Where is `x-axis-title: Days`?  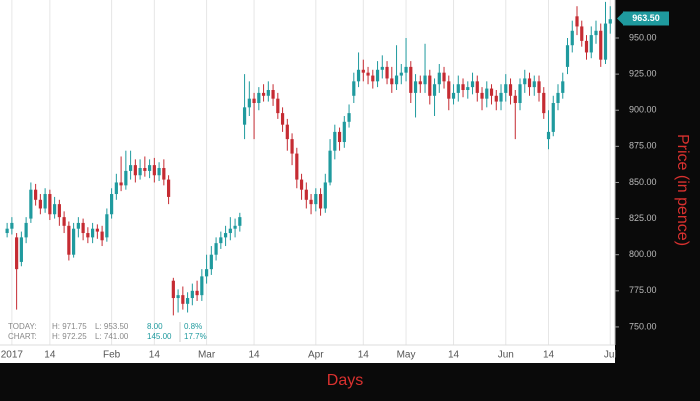 x-axis-title: Days is located at coordinates (345, 380).